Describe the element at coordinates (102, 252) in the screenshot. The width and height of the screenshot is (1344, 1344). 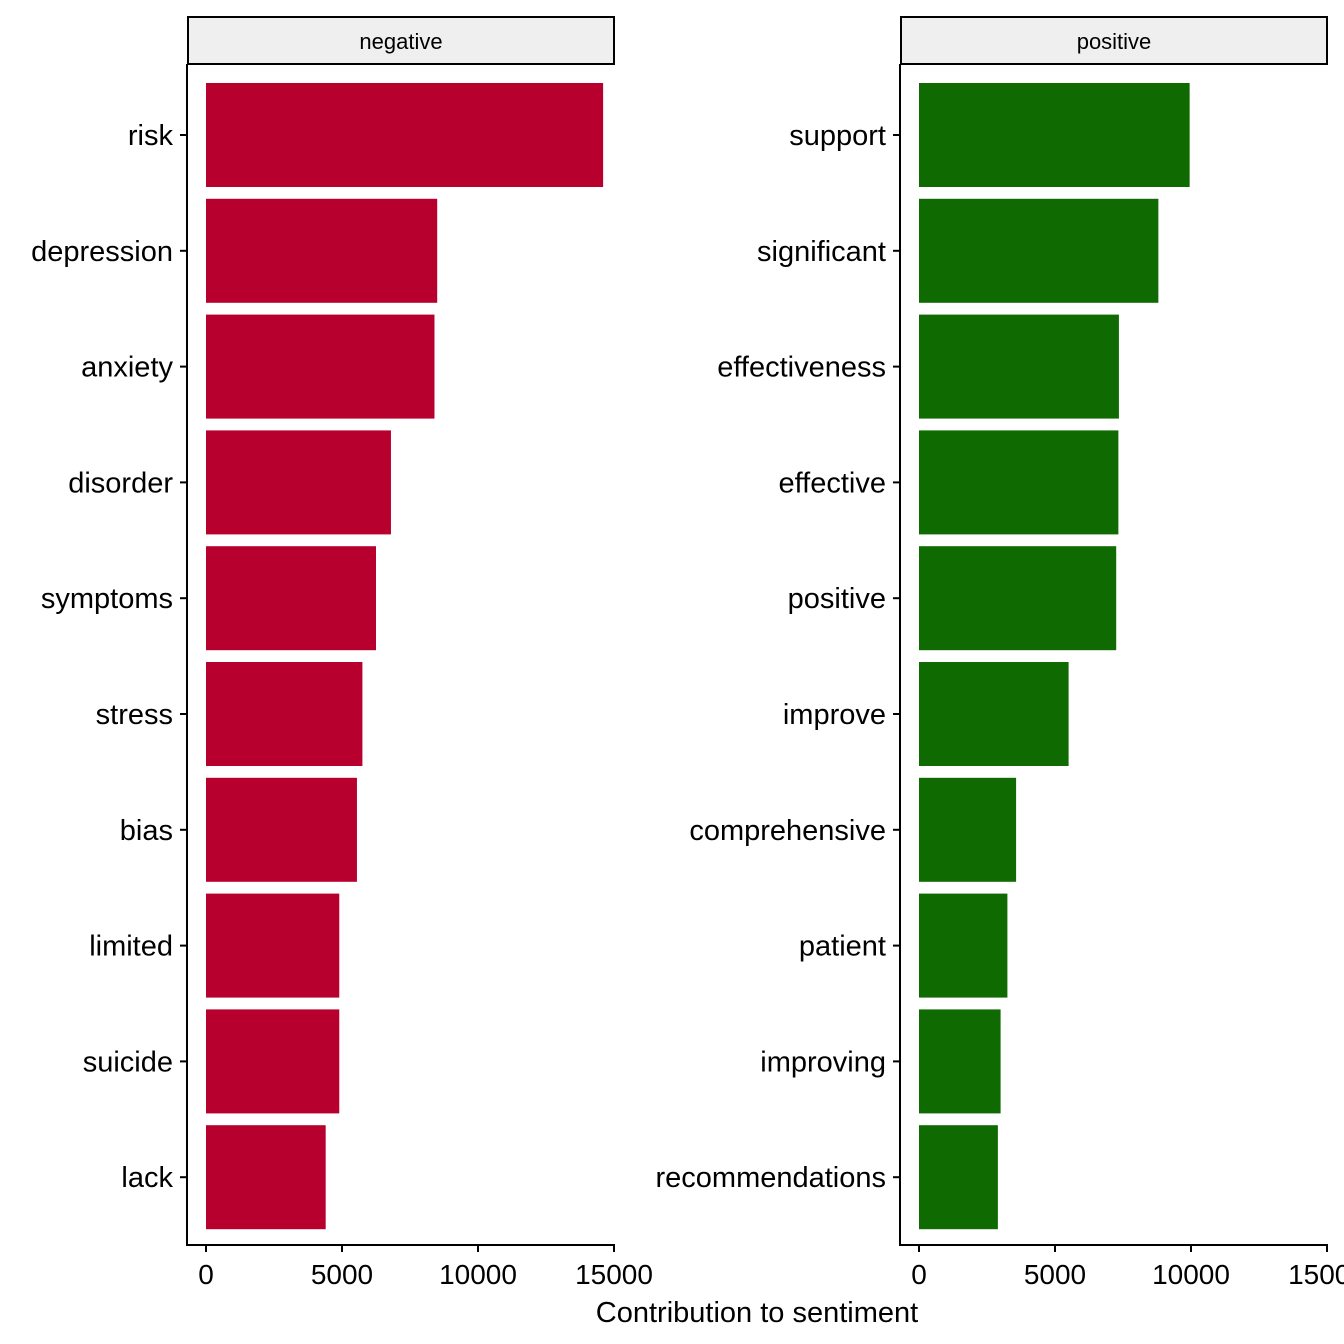
I see `y-tick-label: depression` at that location.